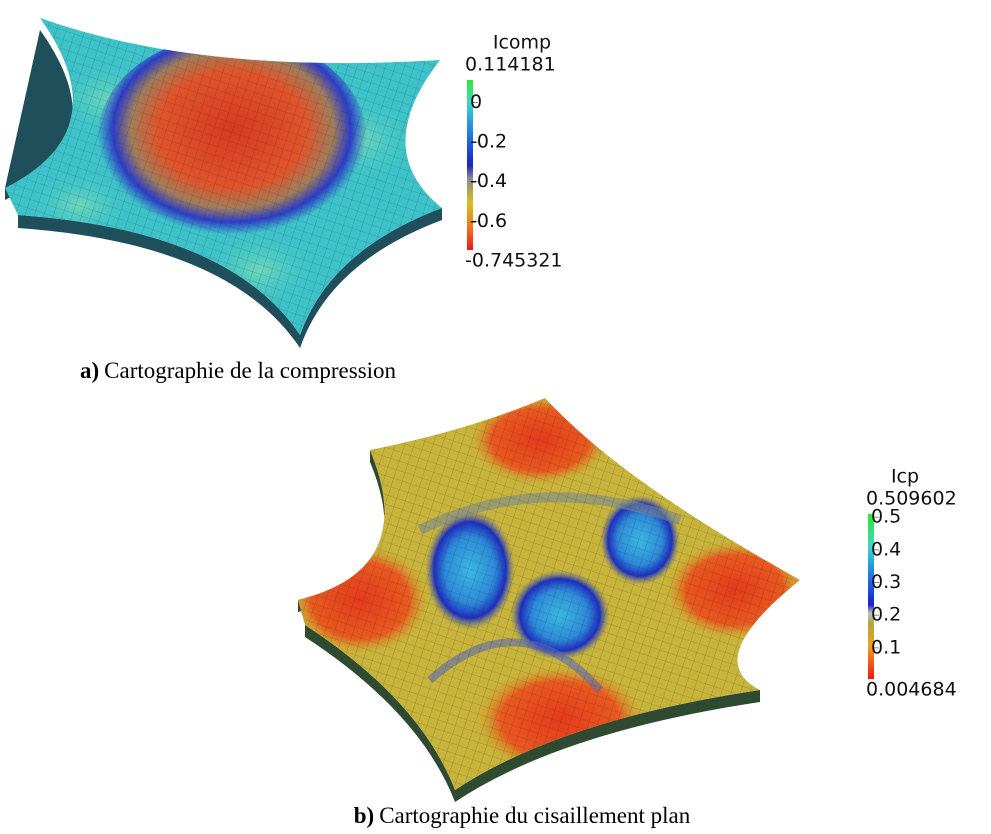 This screenshot has height=834, width=991. What do you see at coordinates (488, 181) in the screenshot?
I see `tick-label: -0.4` at bounding box center [488, 181].